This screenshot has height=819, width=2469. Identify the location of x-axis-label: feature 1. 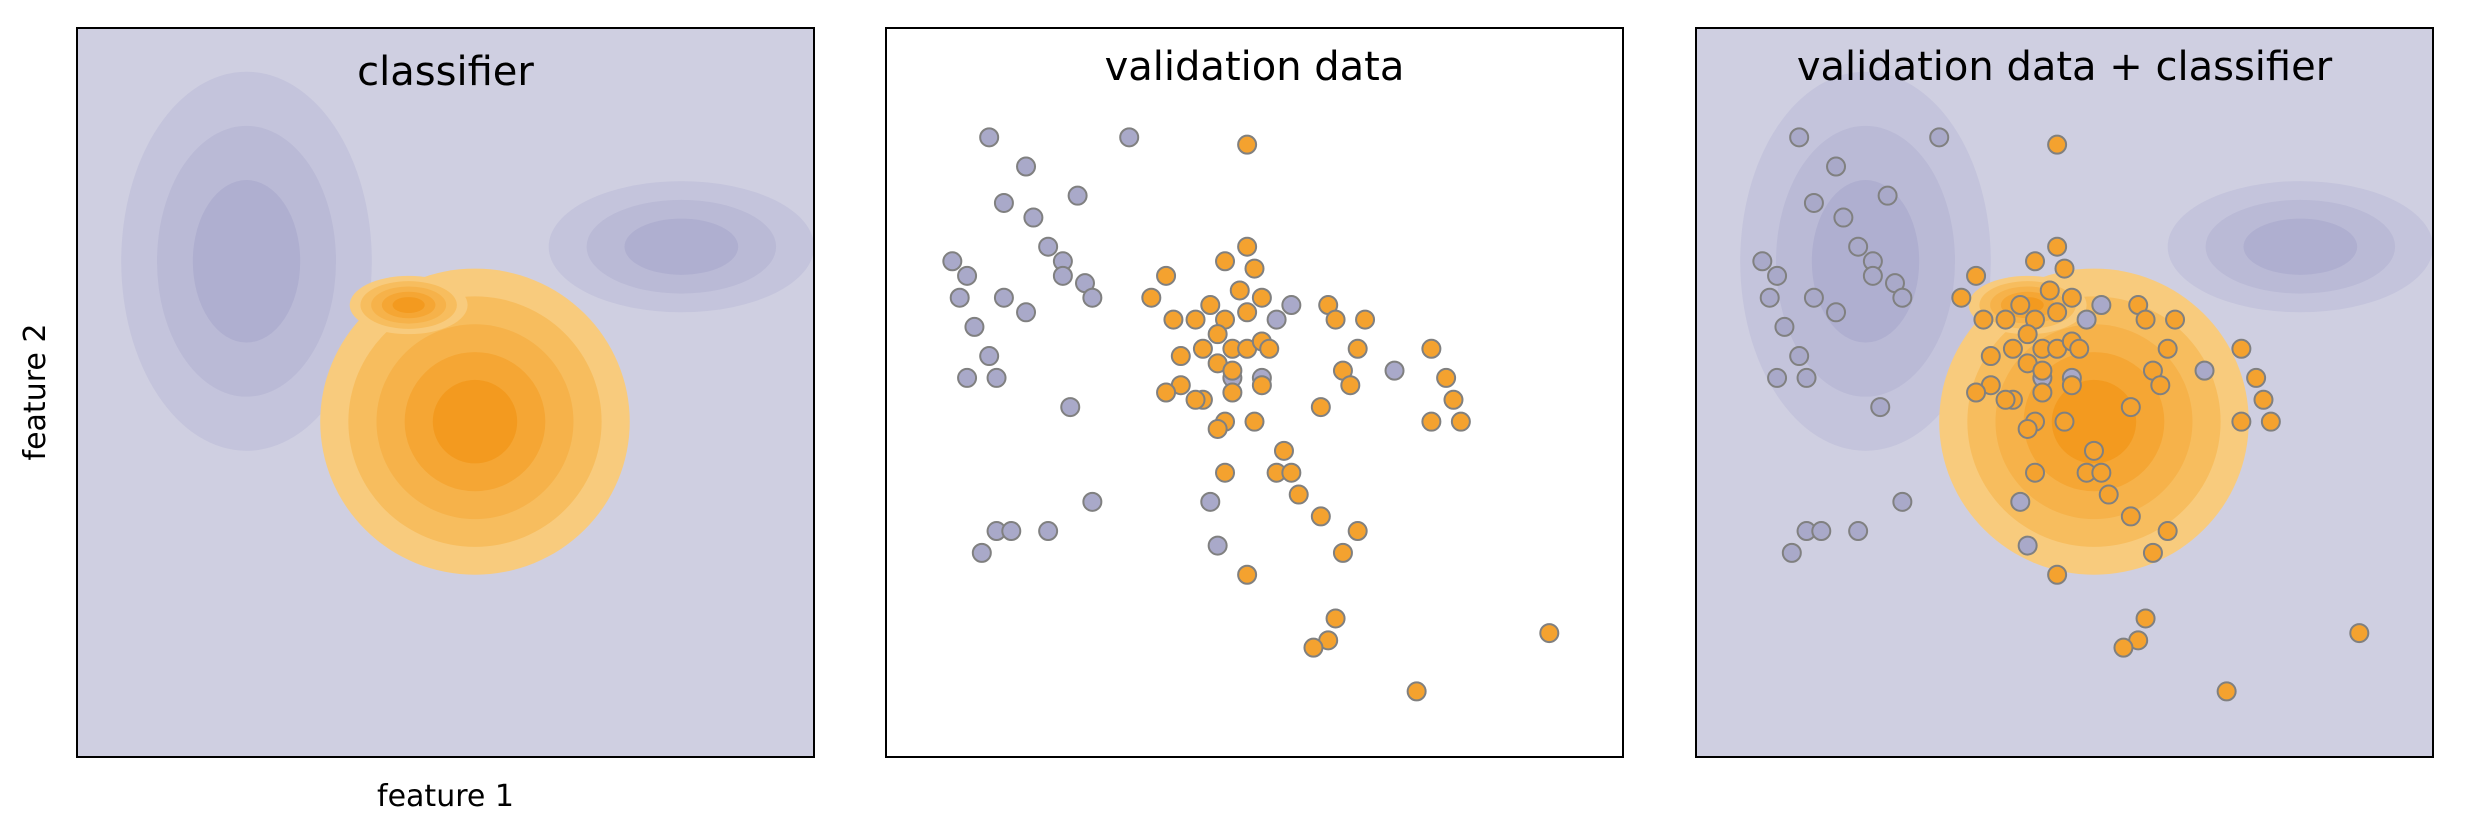
(445, 796).